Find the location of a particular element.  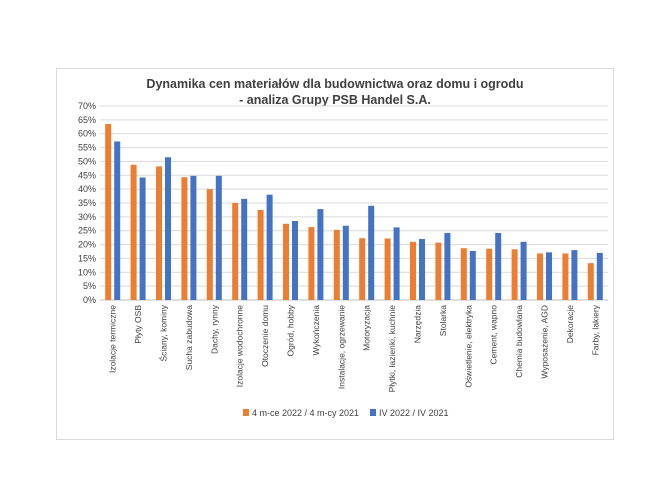

x-category-label: Sucha zabudowa is located at coordinates (189, 337).